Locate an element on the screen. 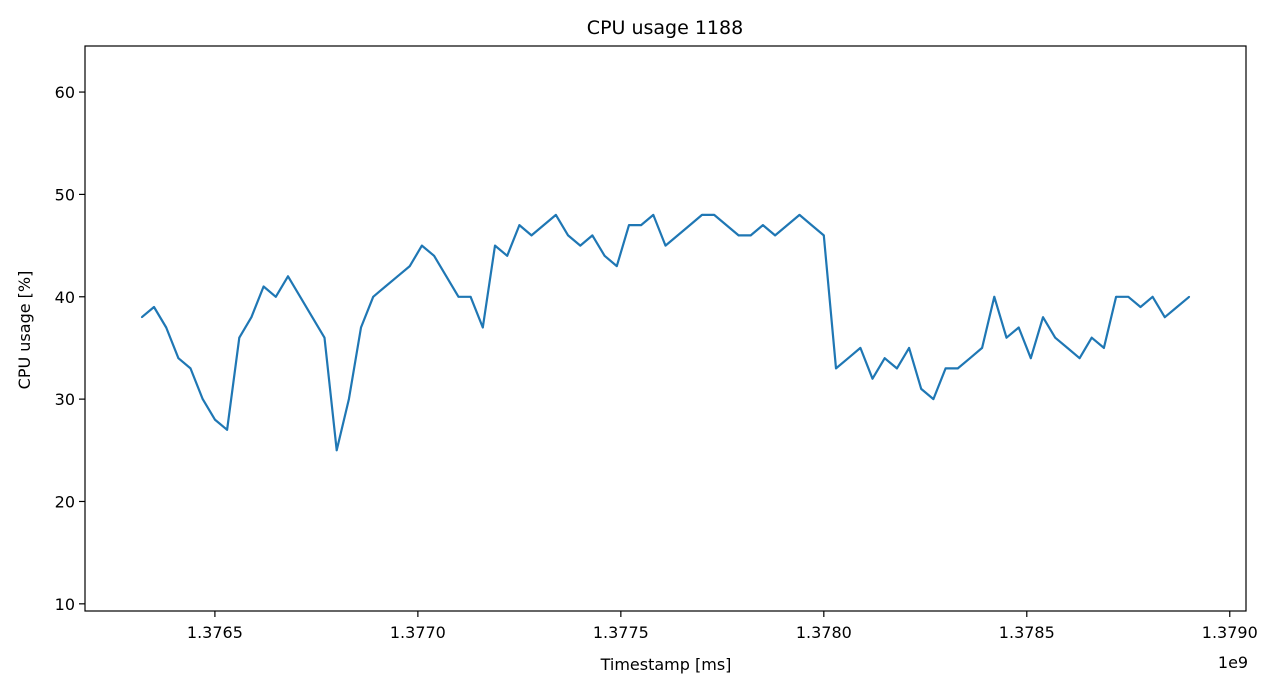 This screenshot has width=1283, height=690. x-tick-label: 1.3765 is located at coordinates (215, 632).